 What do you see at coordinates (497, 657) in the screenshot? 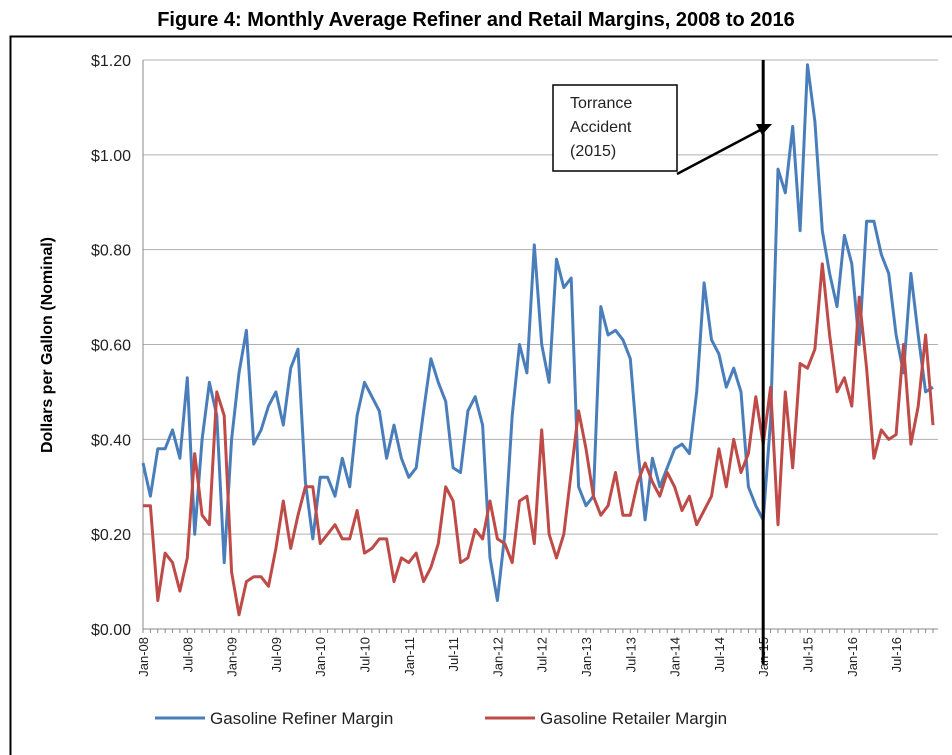
I see `x-tick-label: Jan-12` at bounding box center [497, 657].